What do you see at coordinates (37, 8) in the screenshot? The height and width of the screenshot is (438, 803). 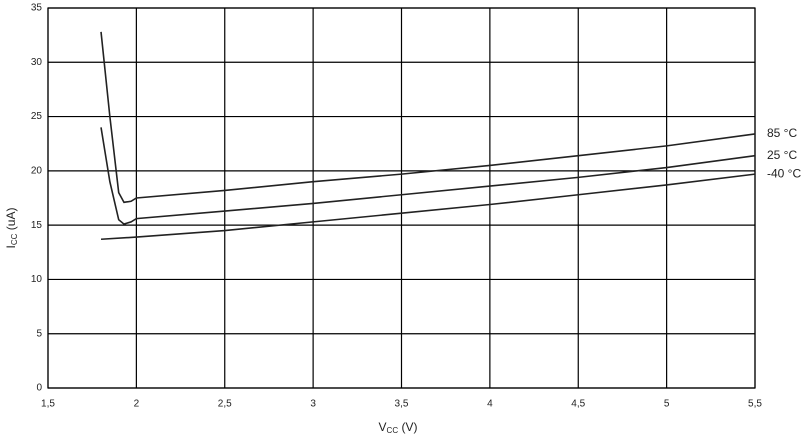 I see `y-tick-label: 35` at bounding box center [37, 8].